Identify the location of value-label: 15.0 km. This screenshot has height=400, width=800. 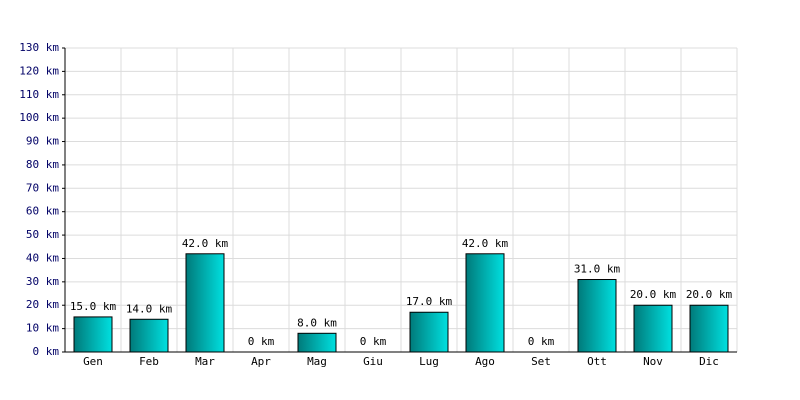
(93, 306).